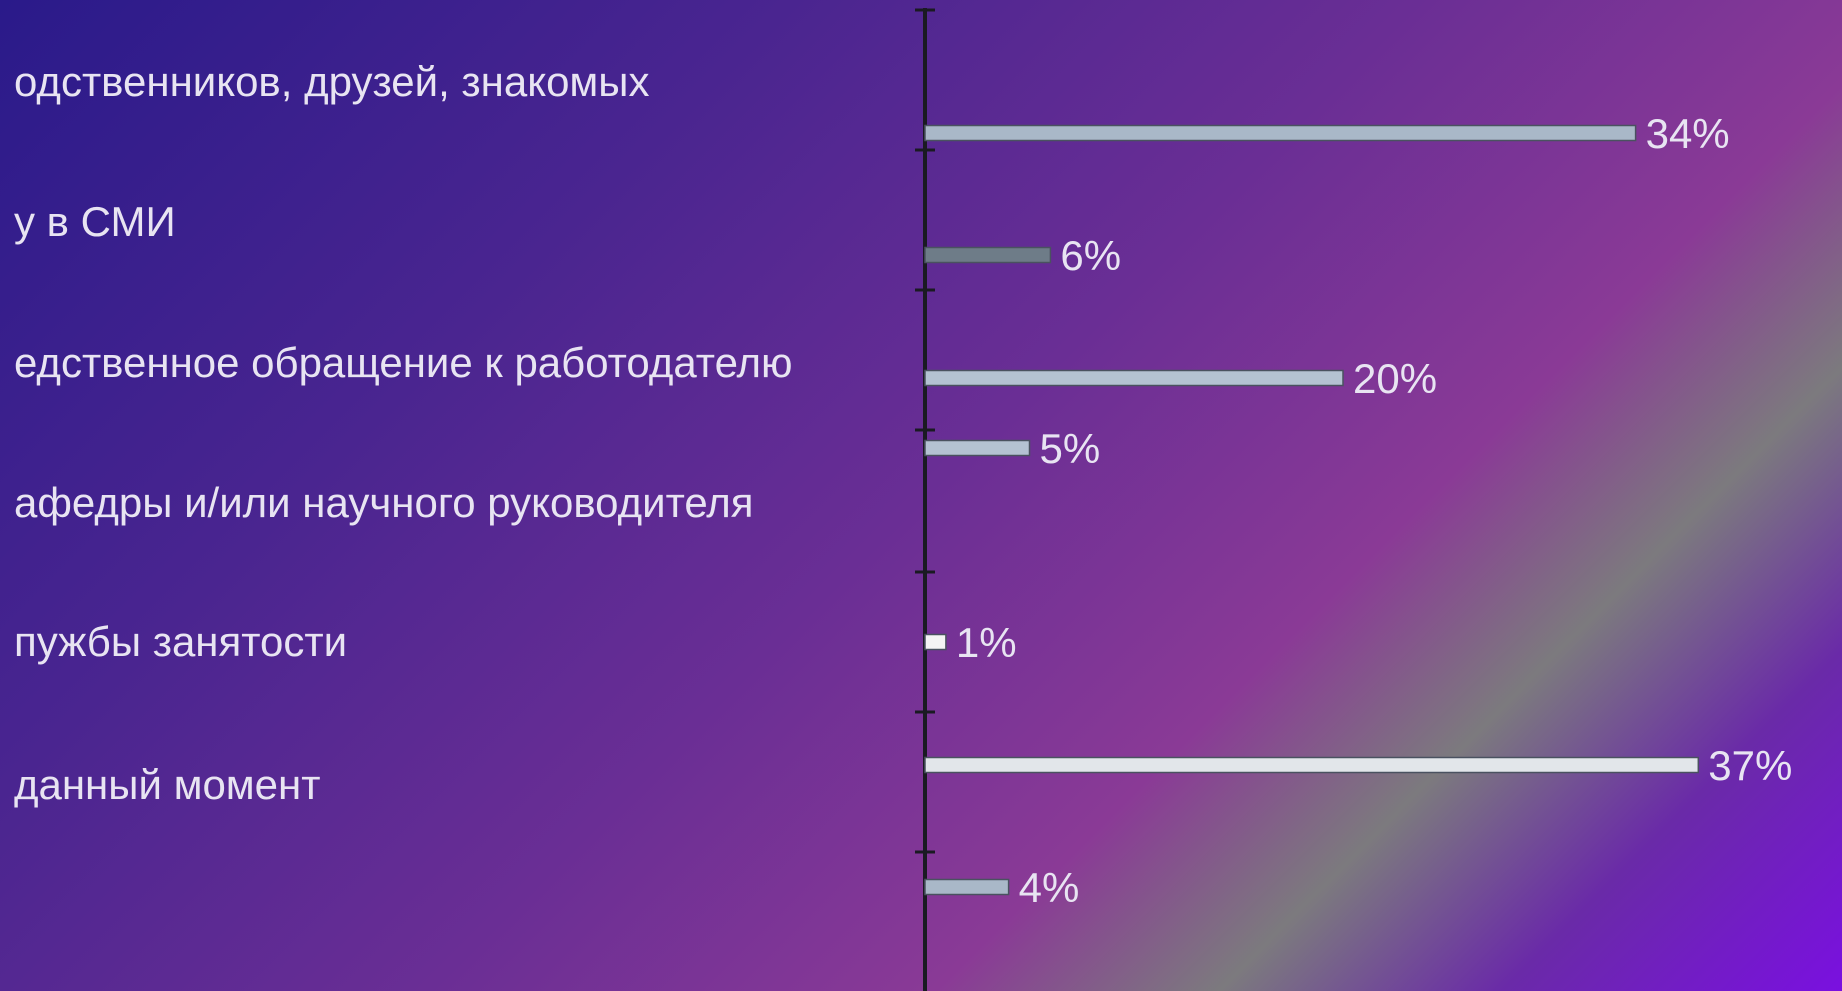 The height and width of the screenshot is (991, 1842). What do you see at coordinates (384, 502) in the screenshot?
I see `category-label: афедры и/или научного руководителя` at bounding box center [384, 502].